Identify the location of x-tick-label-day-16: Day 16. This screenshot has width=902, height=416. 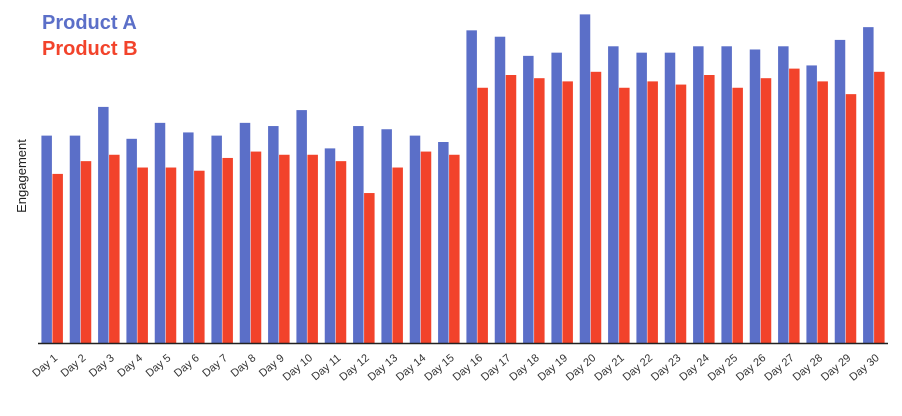
(468, 368).